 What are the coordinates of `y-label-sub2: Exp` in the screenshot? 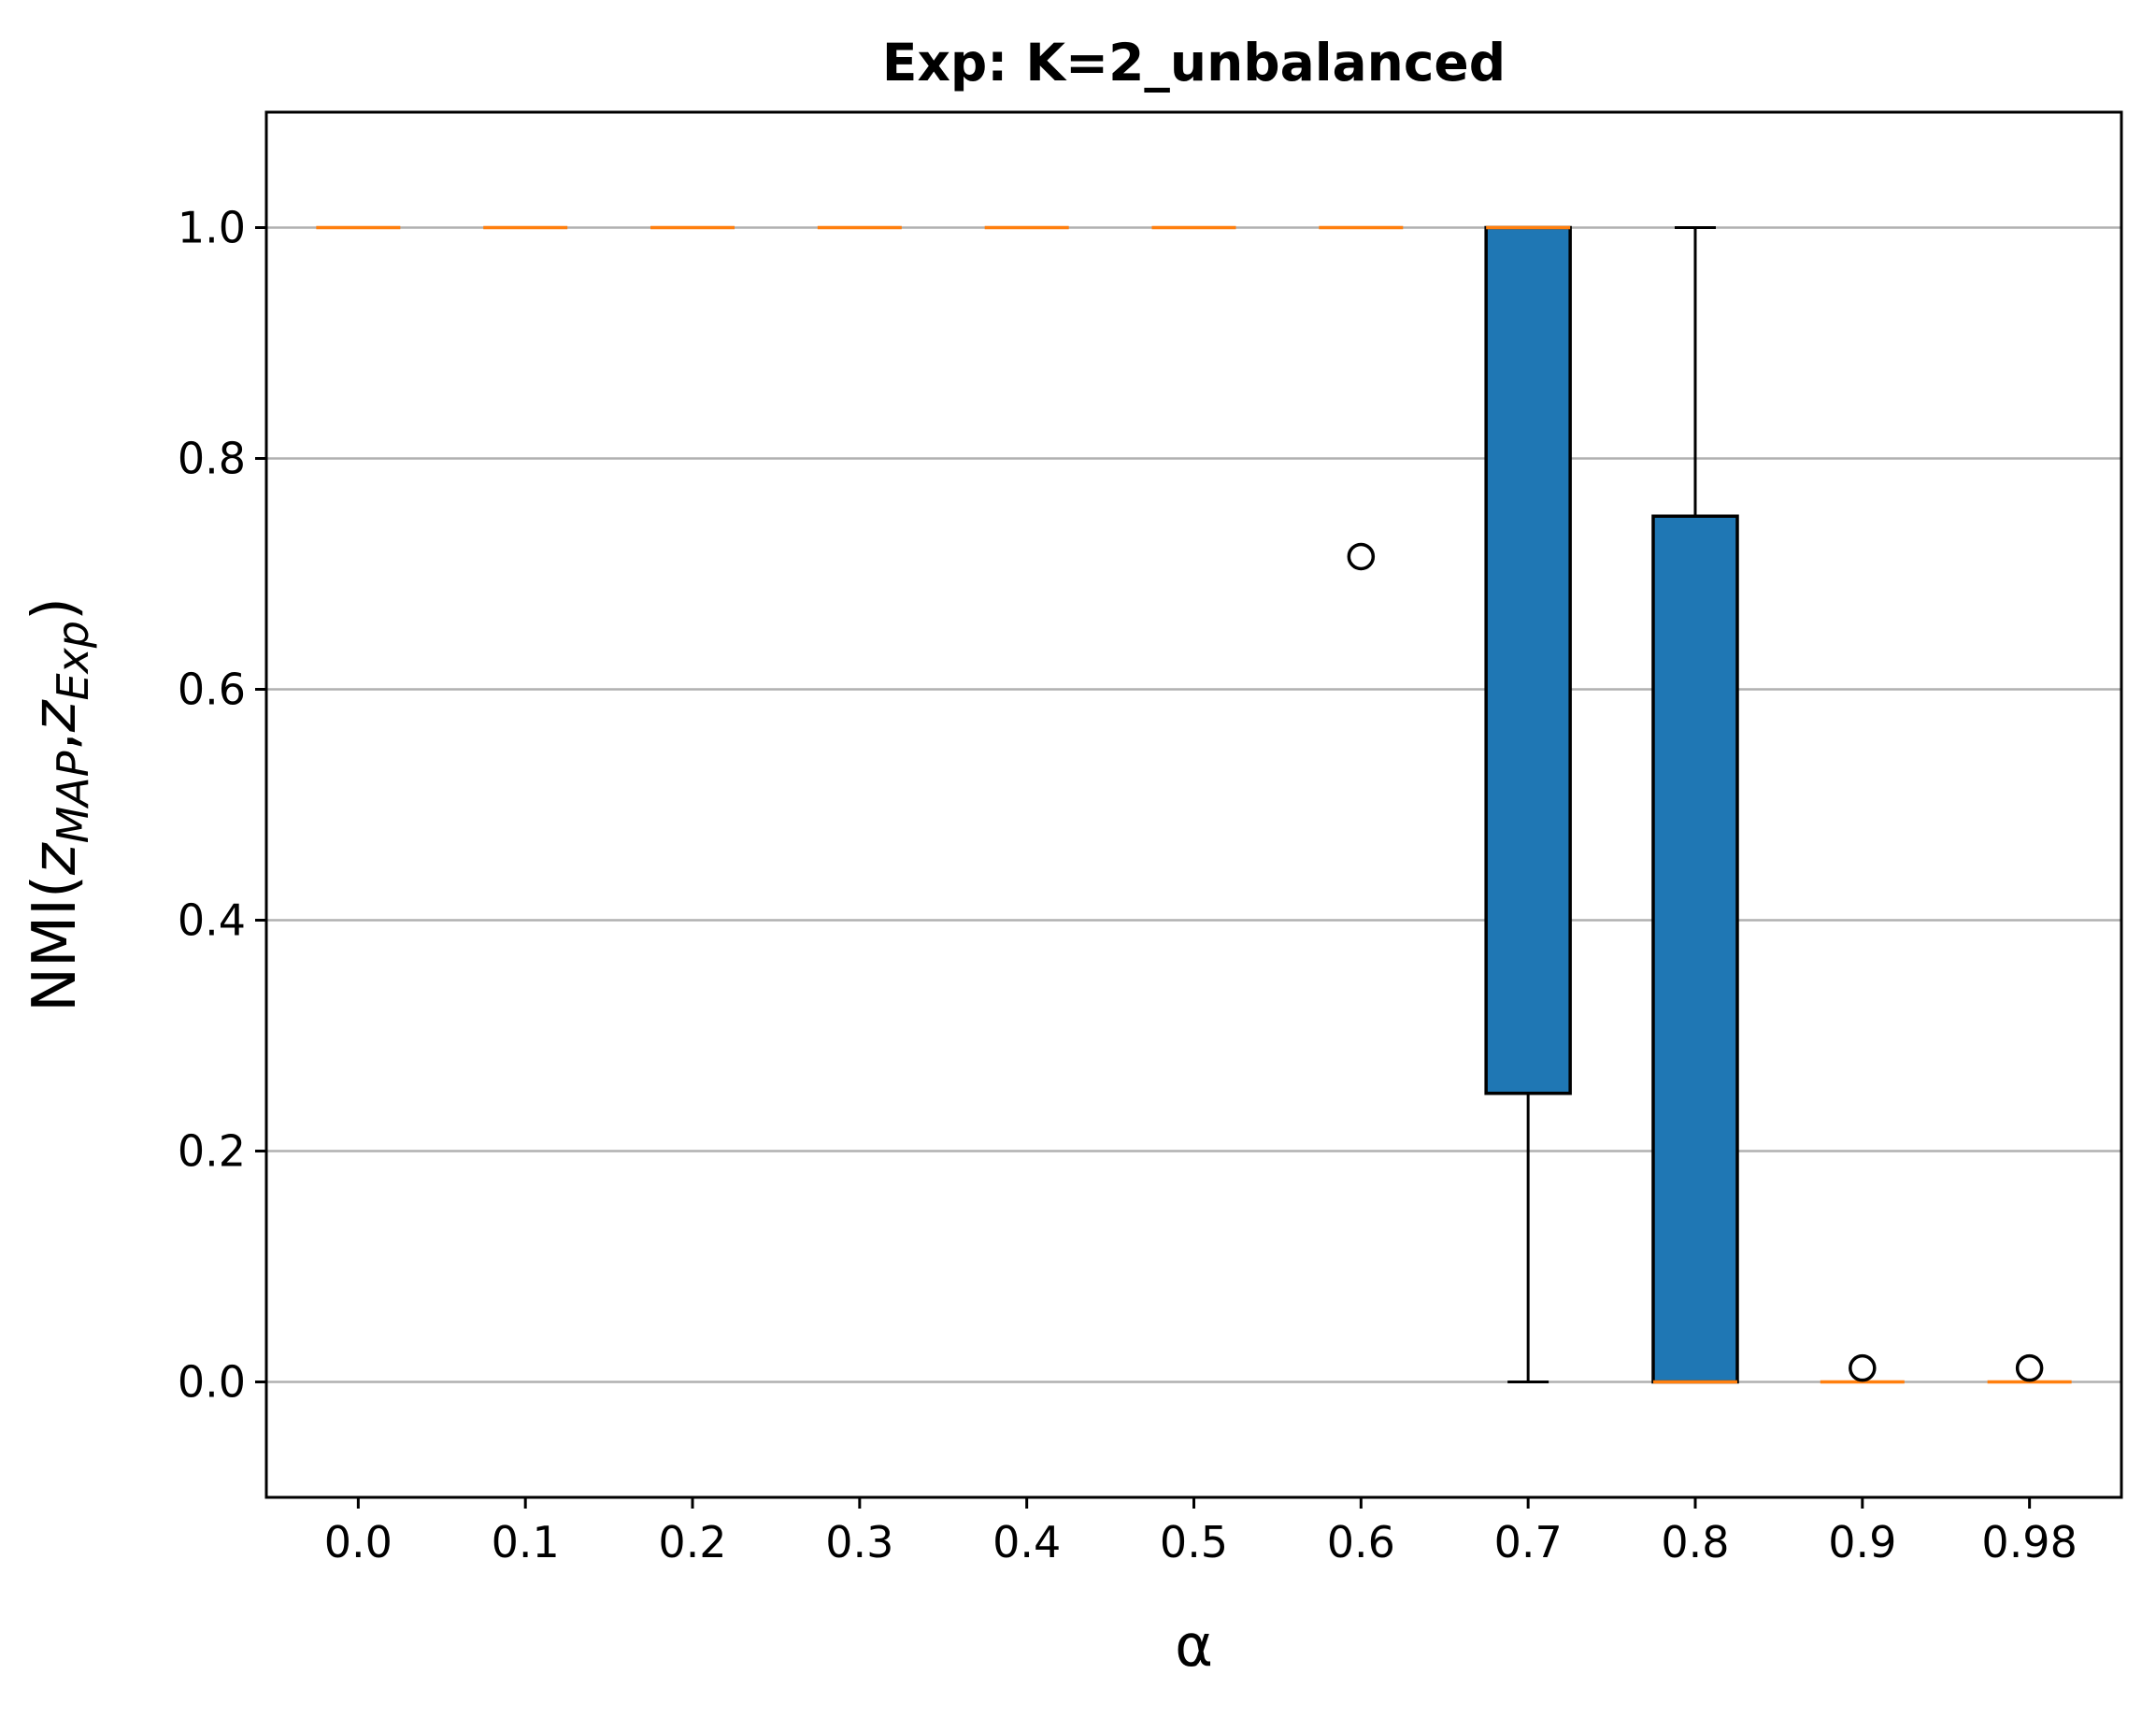 It's located at (73, 661).